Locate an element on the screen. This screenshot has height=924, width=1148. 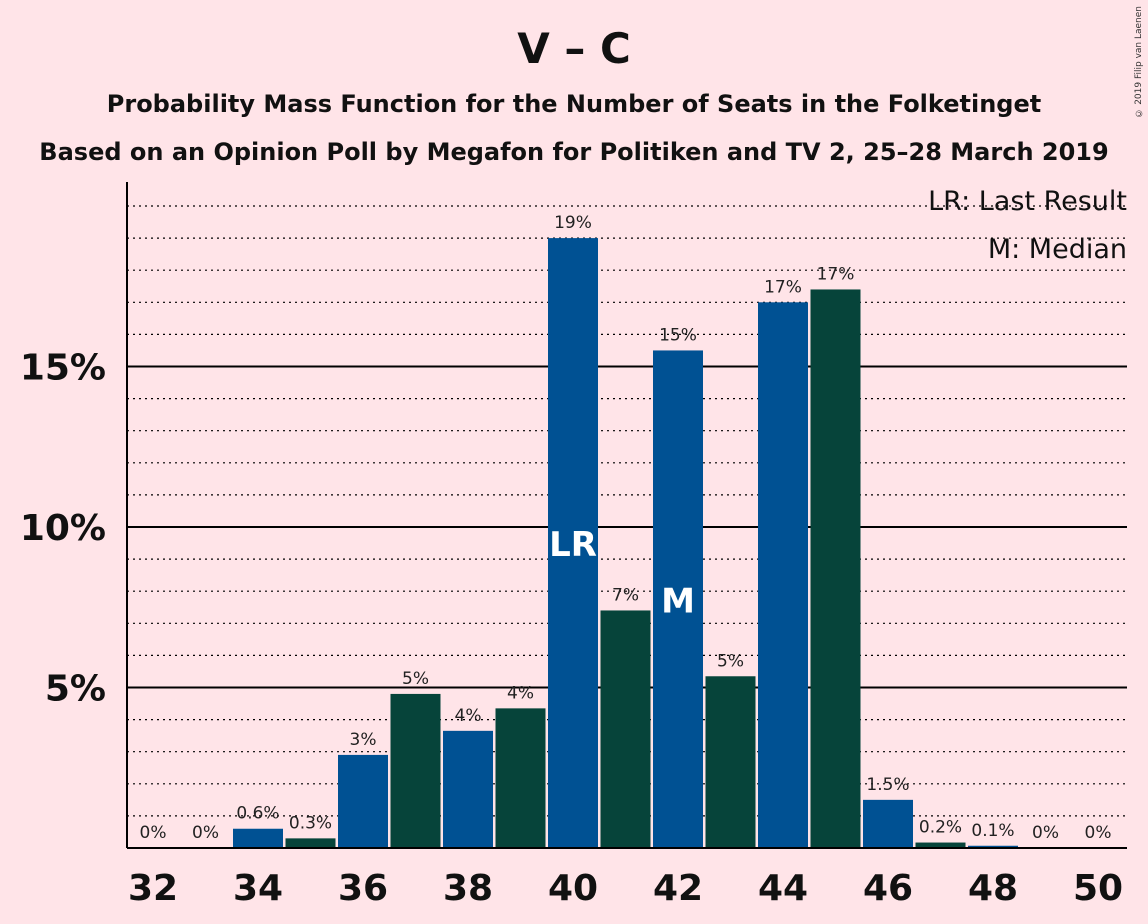
y-tick-label: 5% is located at coordinates (75, 689).